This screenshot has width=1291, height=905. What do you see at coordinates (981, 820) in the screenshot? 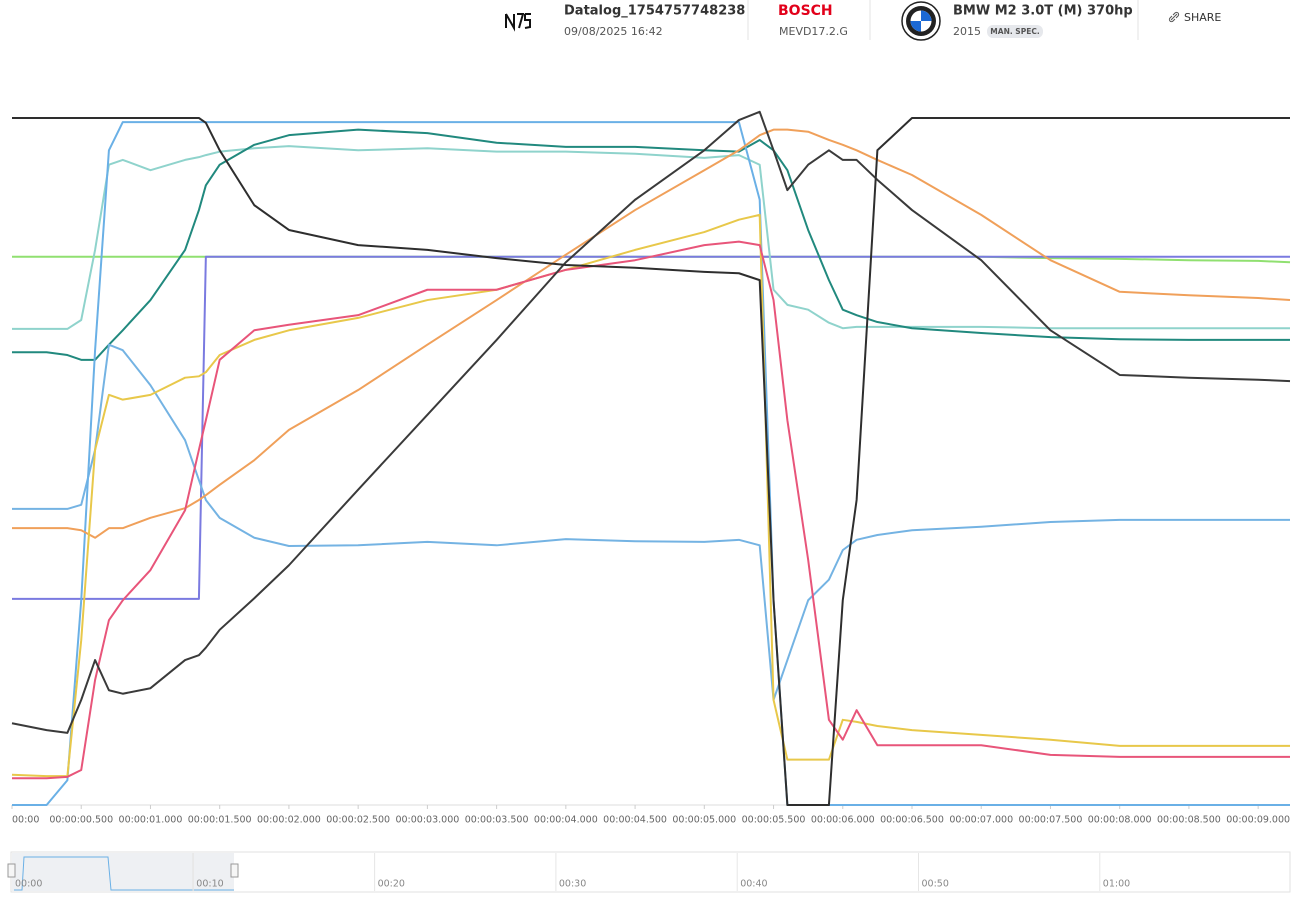
I see `x-tick-label: 00:00:07.000` at bounding box center [981, 820].